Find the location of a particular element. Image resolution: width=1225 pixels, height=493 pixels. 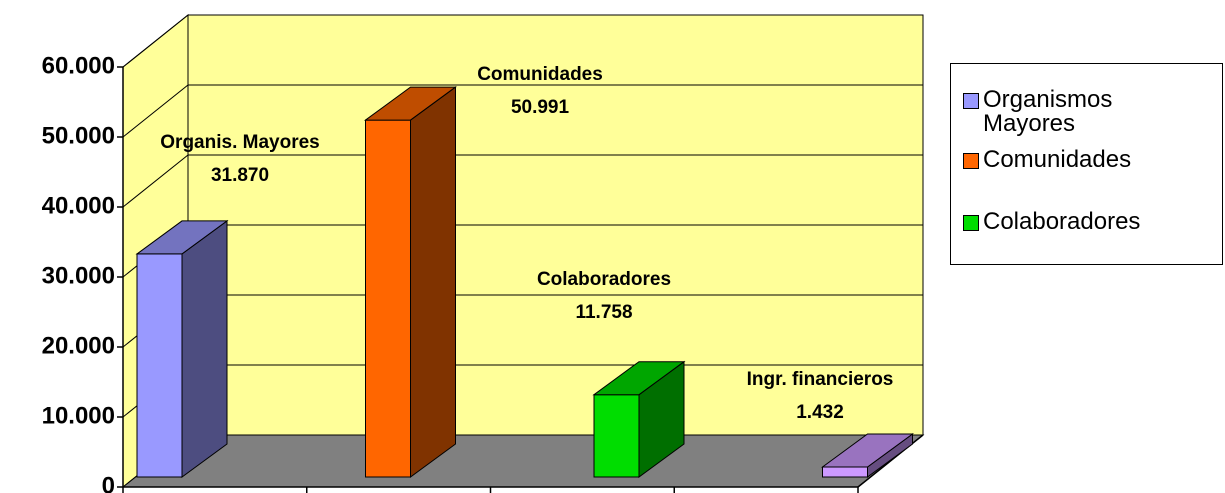

data-label: 1.432 is located at coordinates (820, 412).